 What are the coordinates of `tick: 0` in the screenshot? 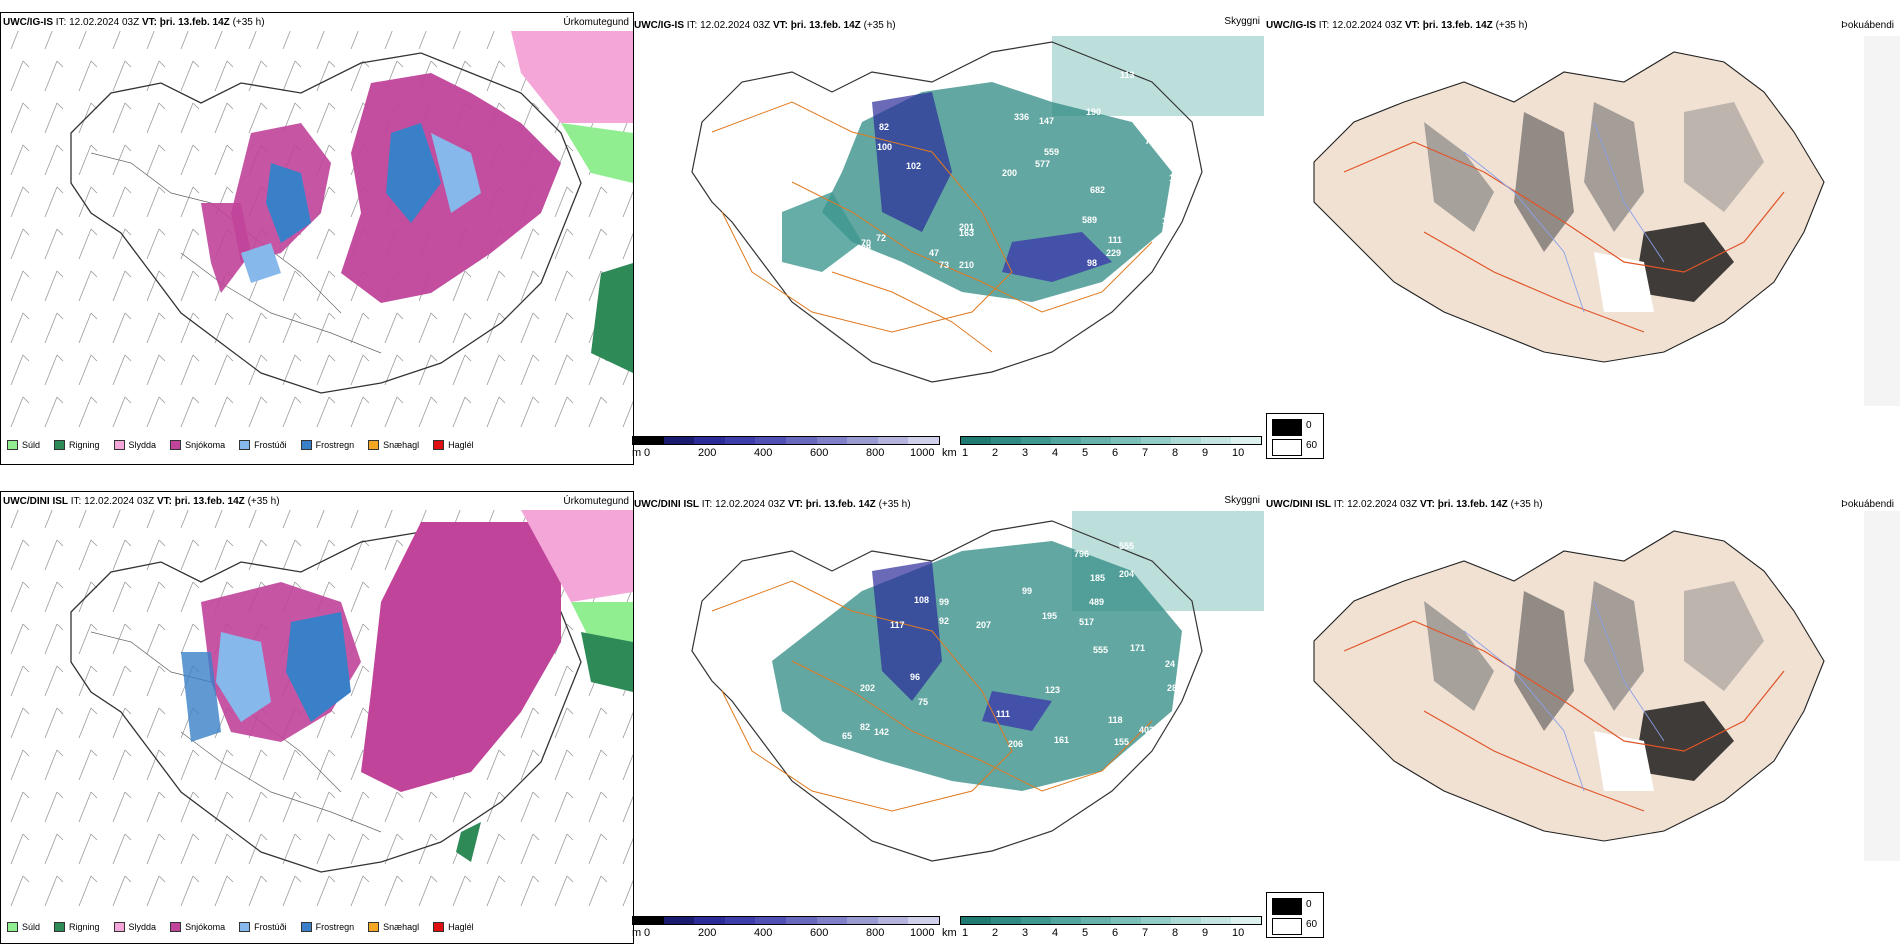 It's located at (647, 453).